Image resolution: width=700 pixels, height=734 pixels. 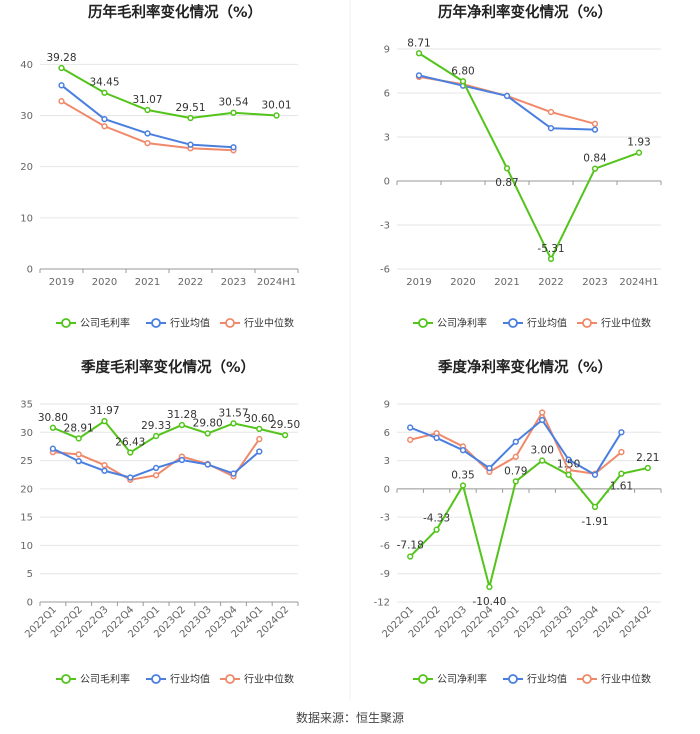 What do you see at coordinates (147, 100) in the screenshot?
I see `data-label: 31.07` at bounding box center [147, 100].